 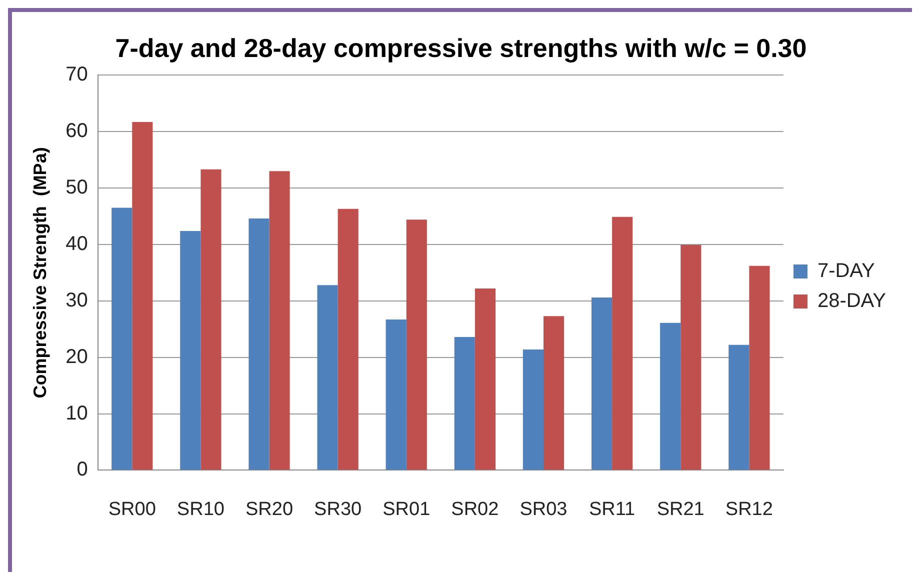 What do you see at coordinates (406, 509) in the screenshot?
I see `x-tick-label: SR01` at bounding box center [406, 509].